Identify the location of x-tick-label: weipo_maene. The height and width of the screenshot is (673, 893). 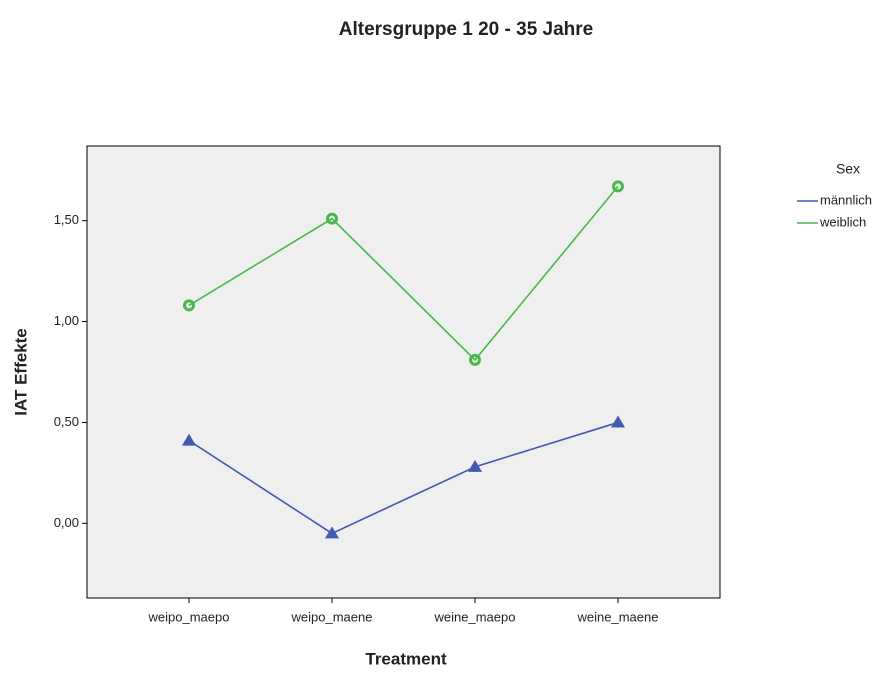
(332, 616).